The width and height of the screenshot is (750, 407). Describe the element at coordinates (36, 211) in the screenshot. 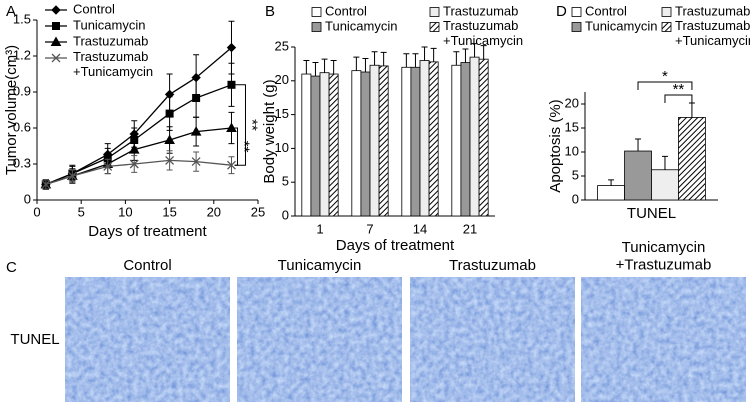

I see `x-tick-label: 0` at that location.